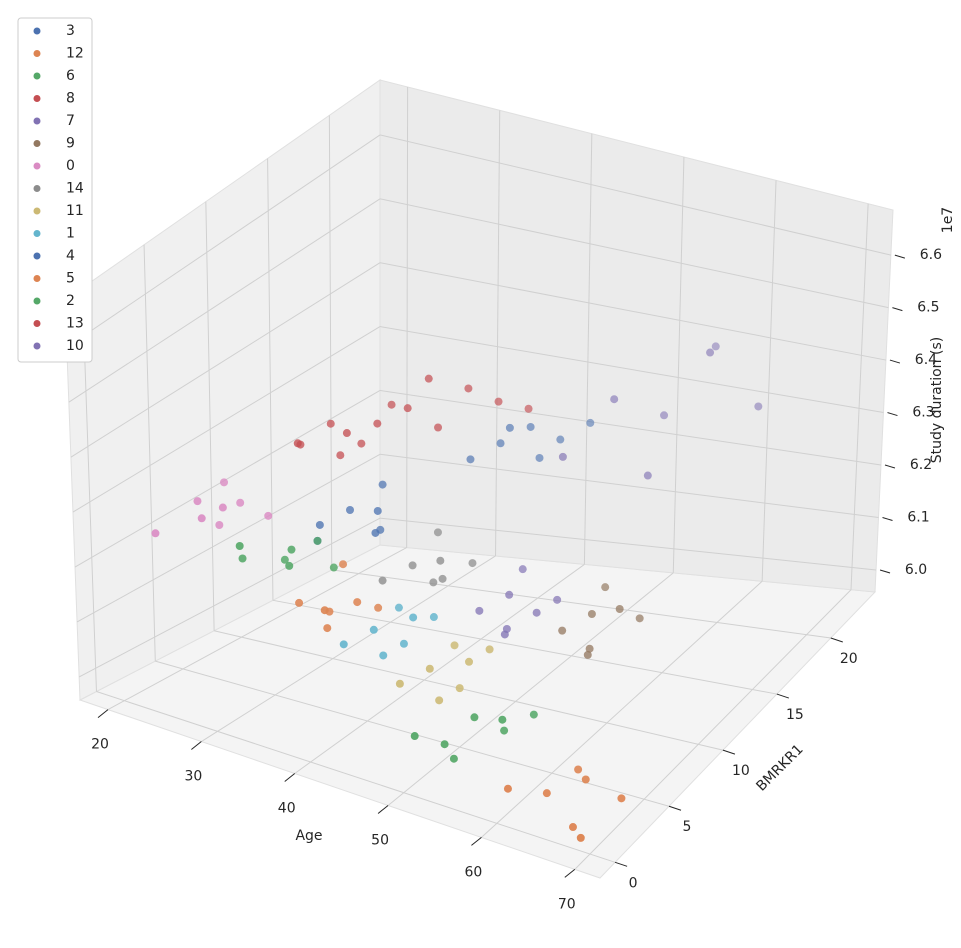 The width and height of the screenshot is (961, 948). I want to click on legend-label: 3, so click(70, 31).